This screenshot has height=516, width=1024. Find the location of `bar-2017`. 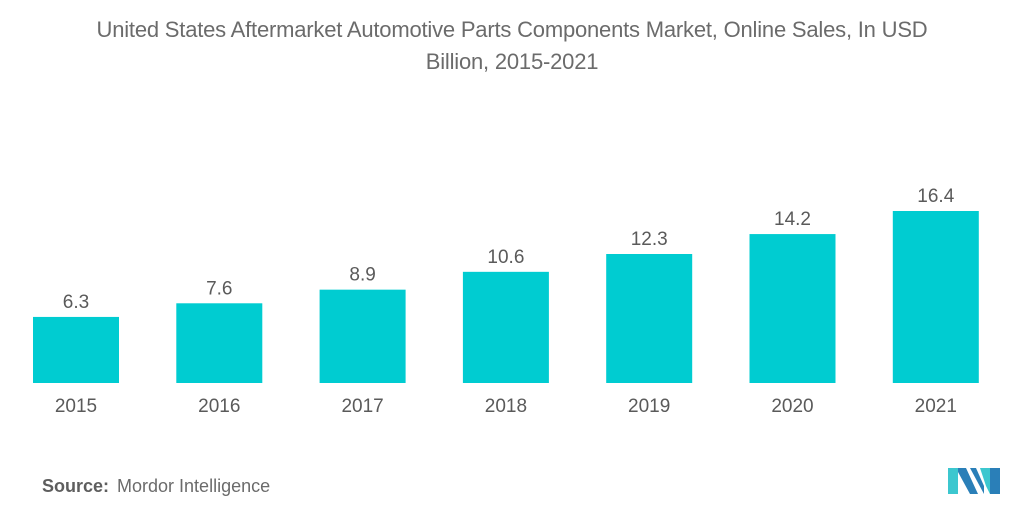

bar-2017 is located at coordinates (362, 336).